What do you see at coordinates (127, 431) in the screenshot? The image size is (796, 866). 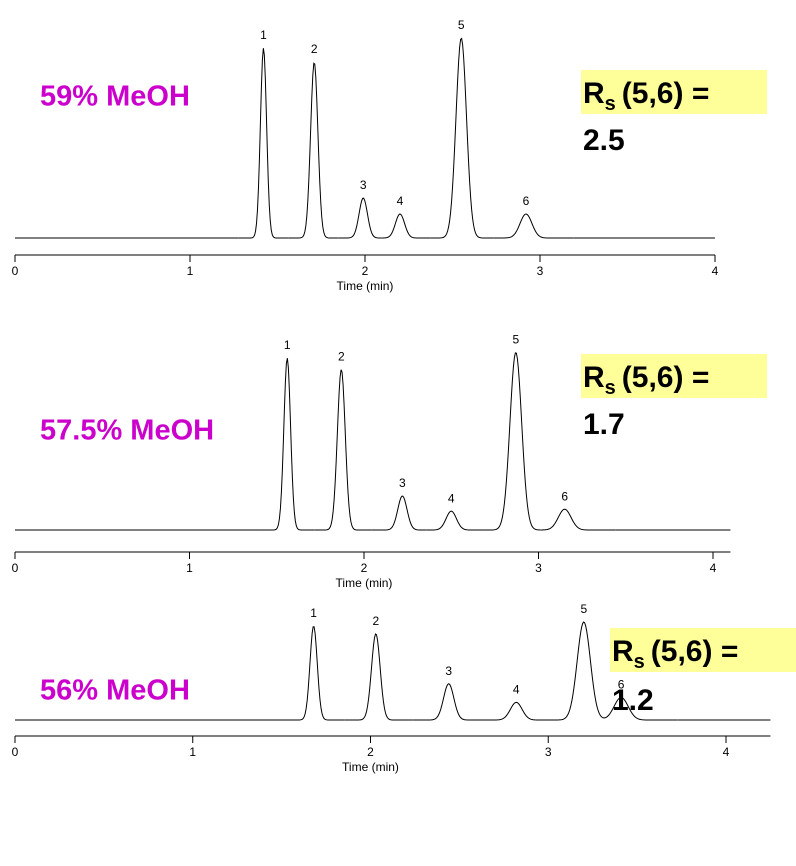 I see `panel-title: 57.5% MeOH` at bounding box center [127, 431].